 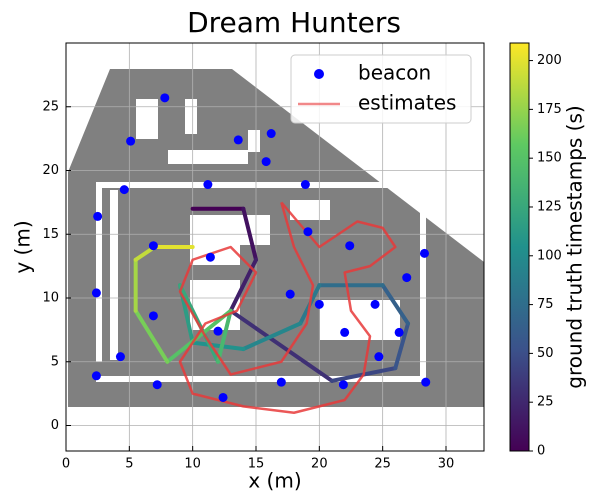 What do you see at coordinates (55, 425) in the screenshot?
I see `y-tick-label: 0` at bounding box center [55, 425].